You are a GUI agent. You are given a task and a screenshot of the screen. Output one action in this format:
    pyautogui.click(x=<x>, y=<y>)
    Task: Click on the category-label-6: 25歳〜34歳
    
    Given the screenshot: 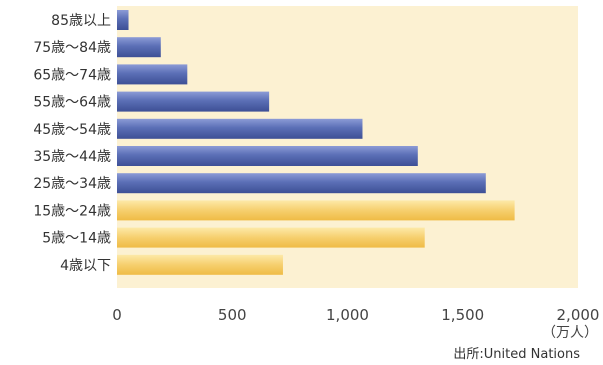 What is the action you would take?
    pyautogui.click(x=72, y=184)
    